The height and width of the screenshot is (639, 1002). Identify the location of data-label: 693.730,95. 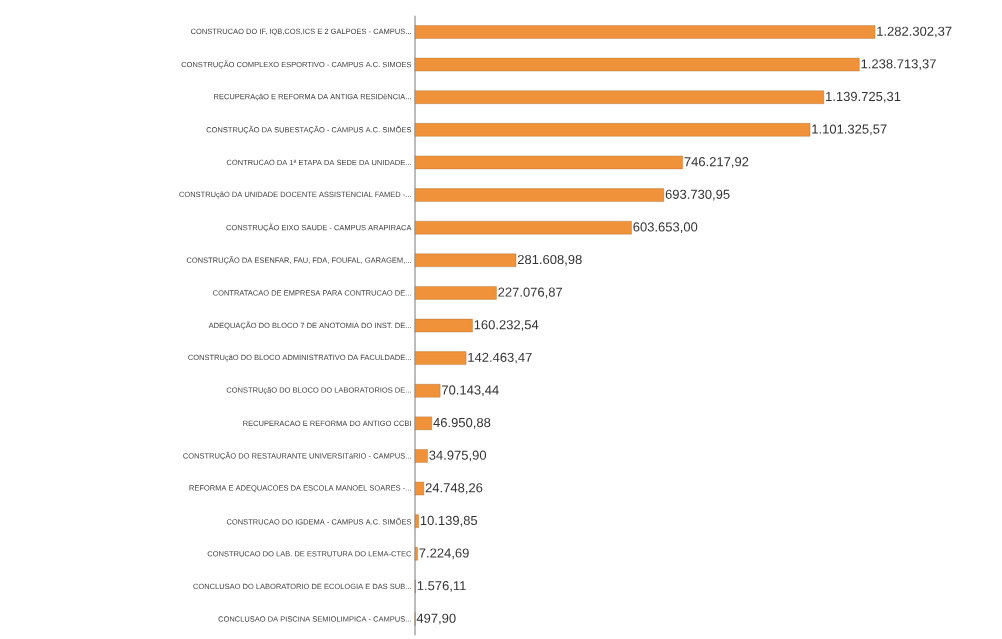
(697, 195).